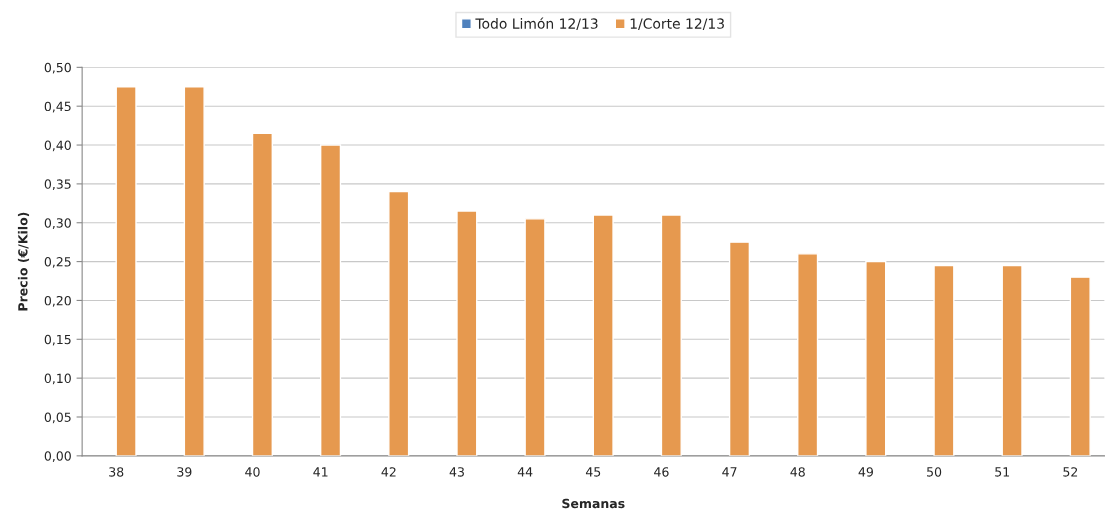 The height and width of the screenshot is (518, 1110). What do you see at coordinates (456, 472) in the screenshot?
I see `x-tick-label: 43` at bounding box center [456, 472].